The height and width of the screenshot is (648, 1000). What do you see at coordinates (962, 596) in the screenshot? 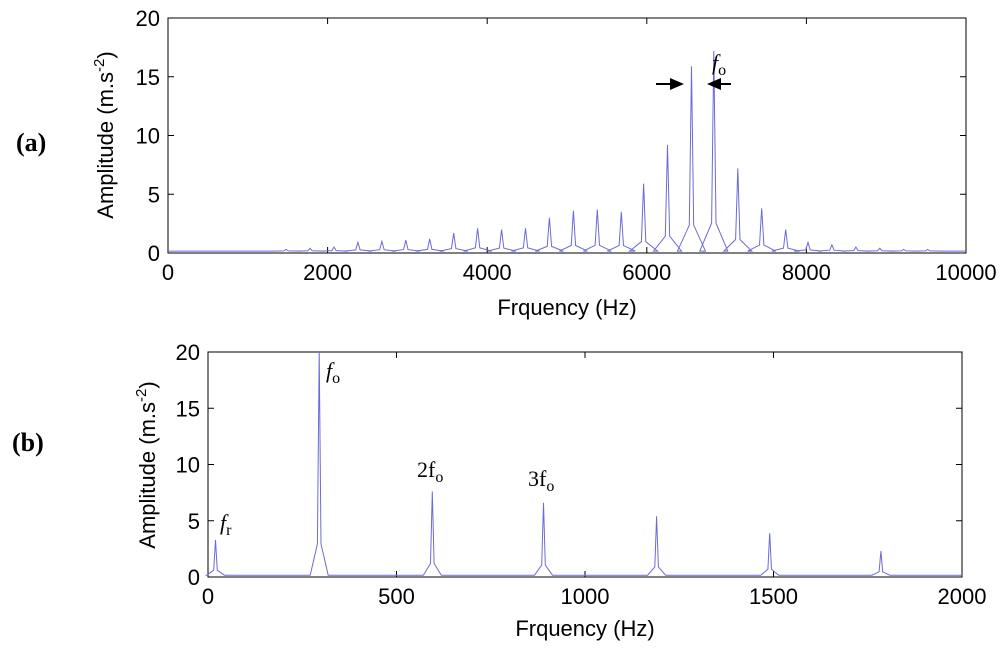
I see `chart-b-x-tick-label: 2000` at bounding box center [962, 596].